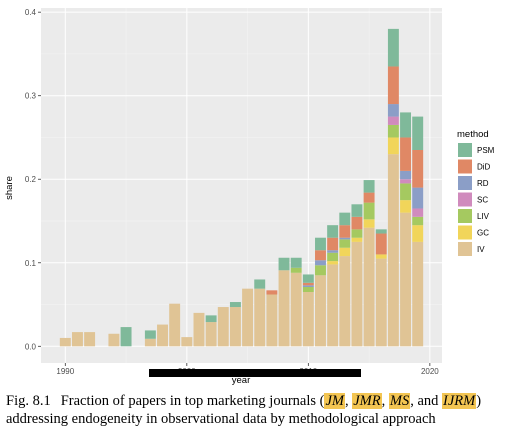 The width and height of the screenshot is (512, 438). I want to click on bar-segment-rd-2013, so click(345, 238).